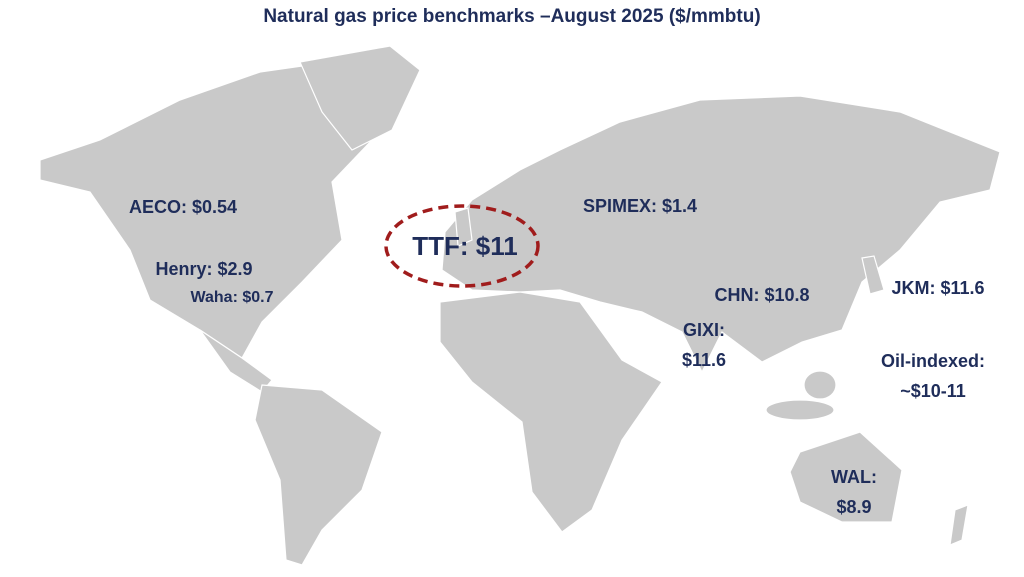 This screenshot has height=577, width=1024. Describe the element at coordinates (761, 295) in the screenshot. I see `price-label: CHN: $10.8` at that location.